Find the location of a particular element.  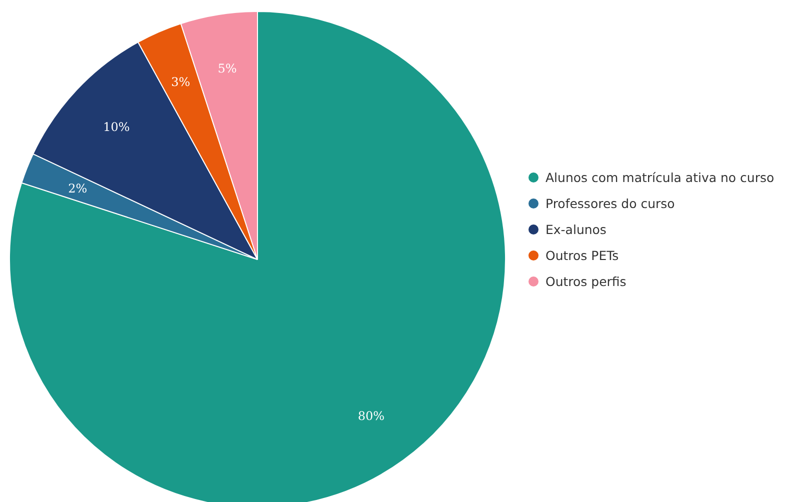

legend-label: Professores do curso is located at coordinates (610, 203).